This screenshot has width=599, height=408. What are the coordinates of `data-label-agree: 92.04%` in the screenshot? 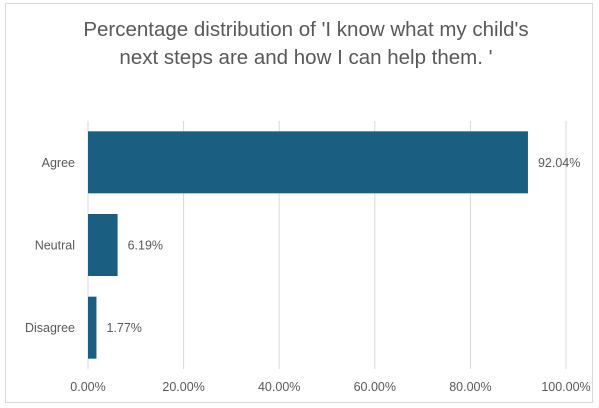 It's located at (559, 163).